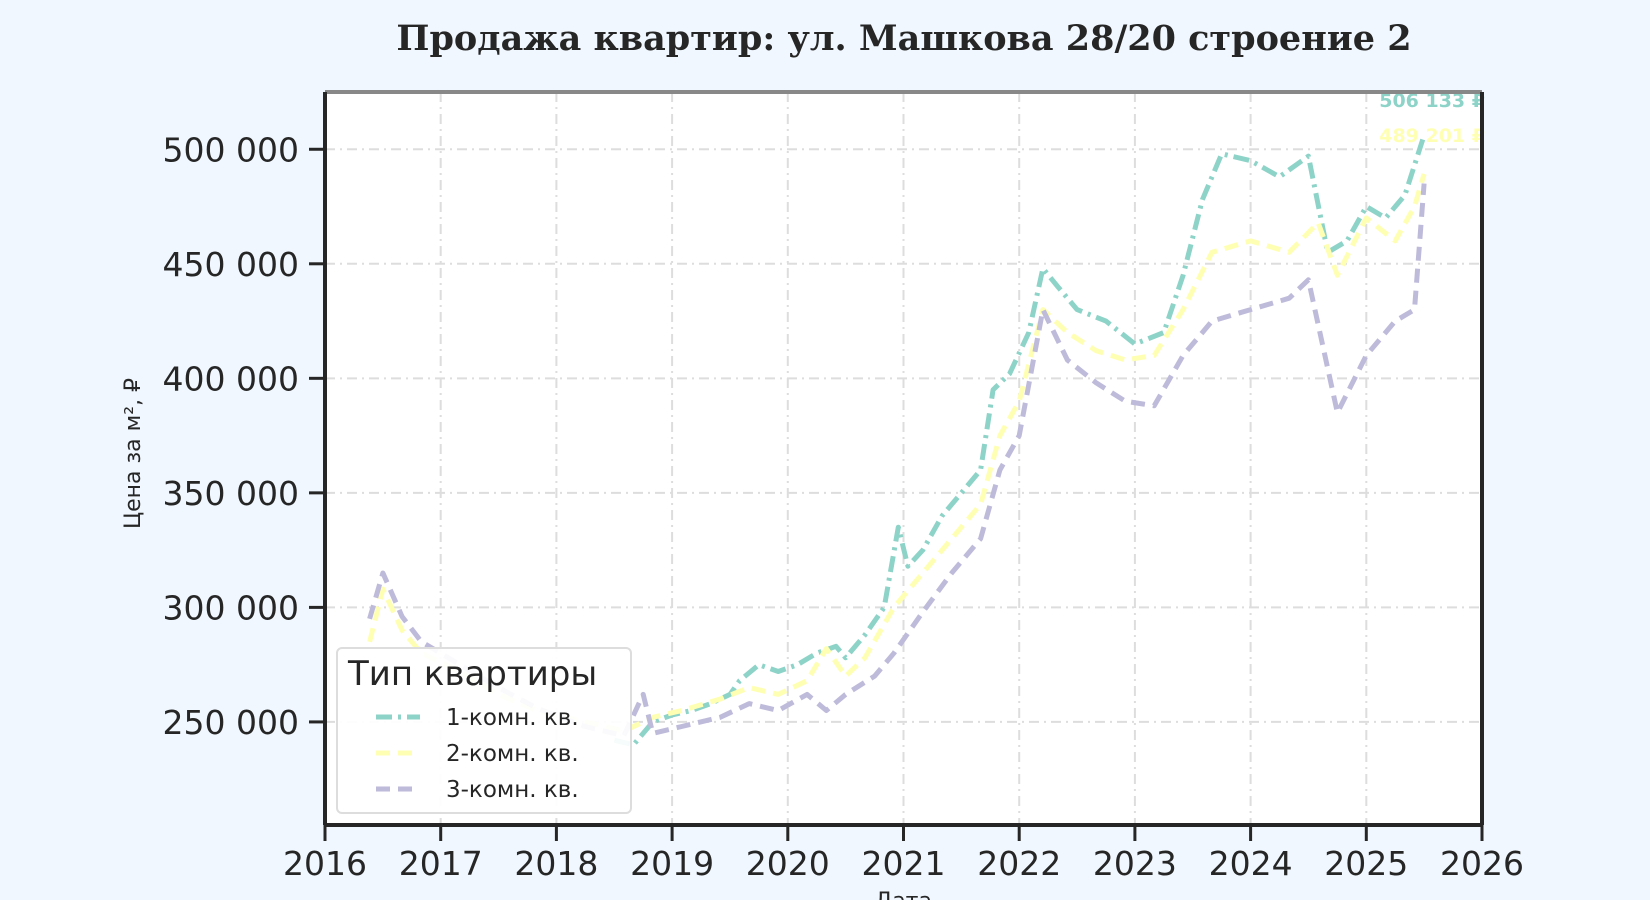 The height and width of the screenshot is (900, 1650). I want to click on x-tick-label: 2016, so click(325, 863).